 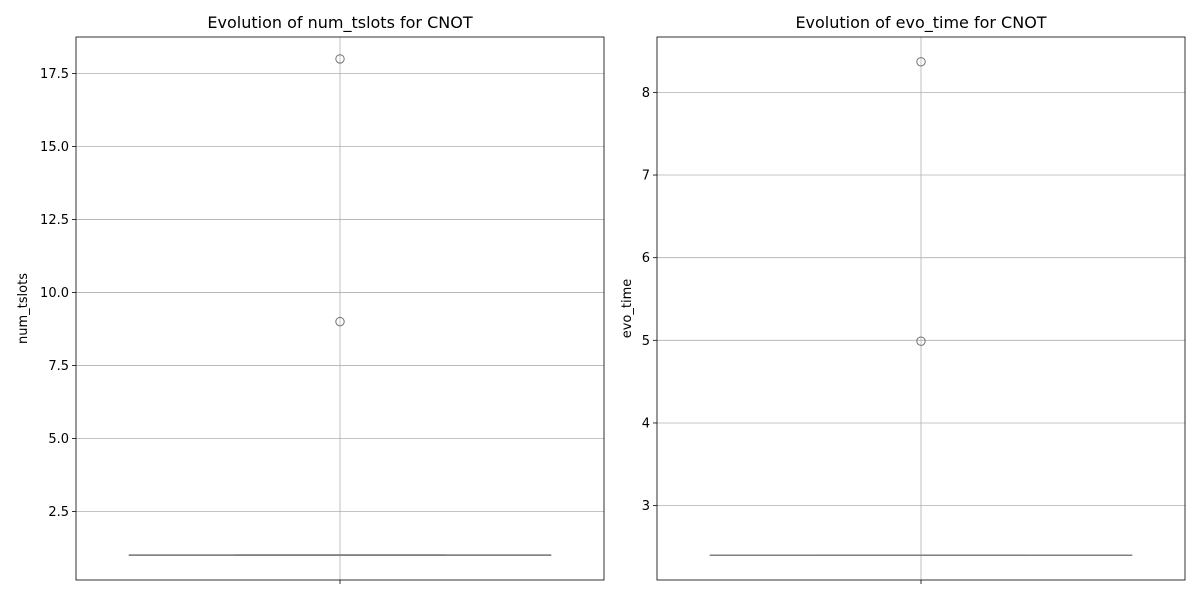 I want to click on y-tick-label: 2.5, so click(x=58, y=512).